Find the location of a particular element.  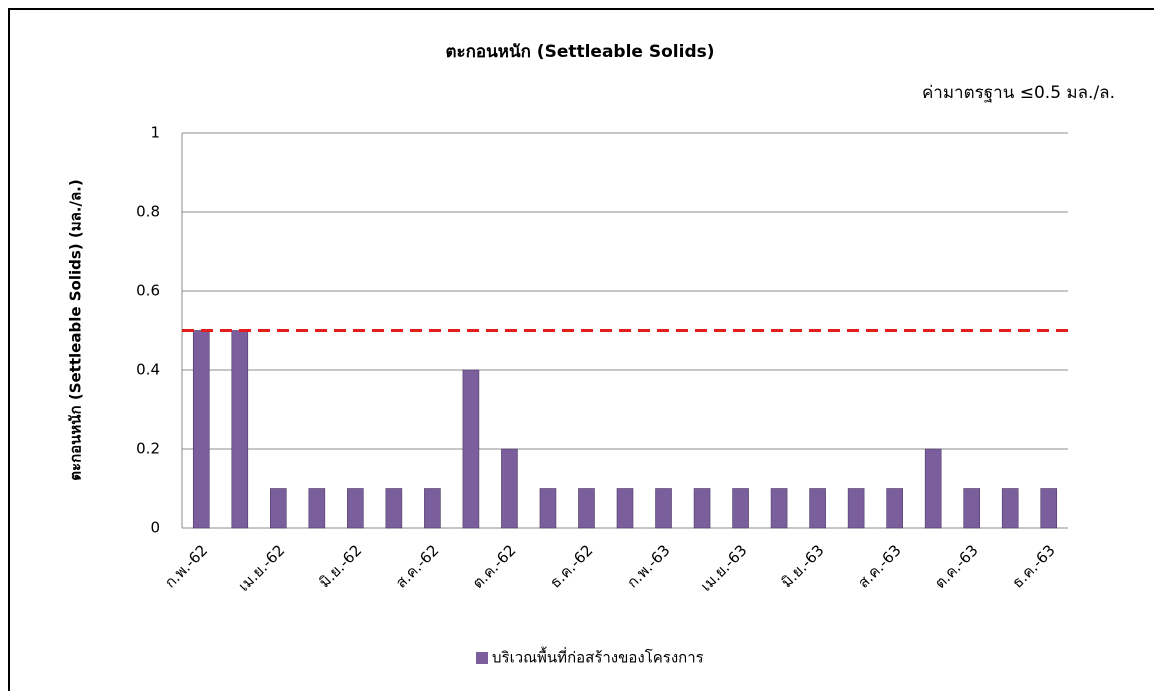

x-tick-label: ธ.ค.-62 is located at coordinates (571, 566).